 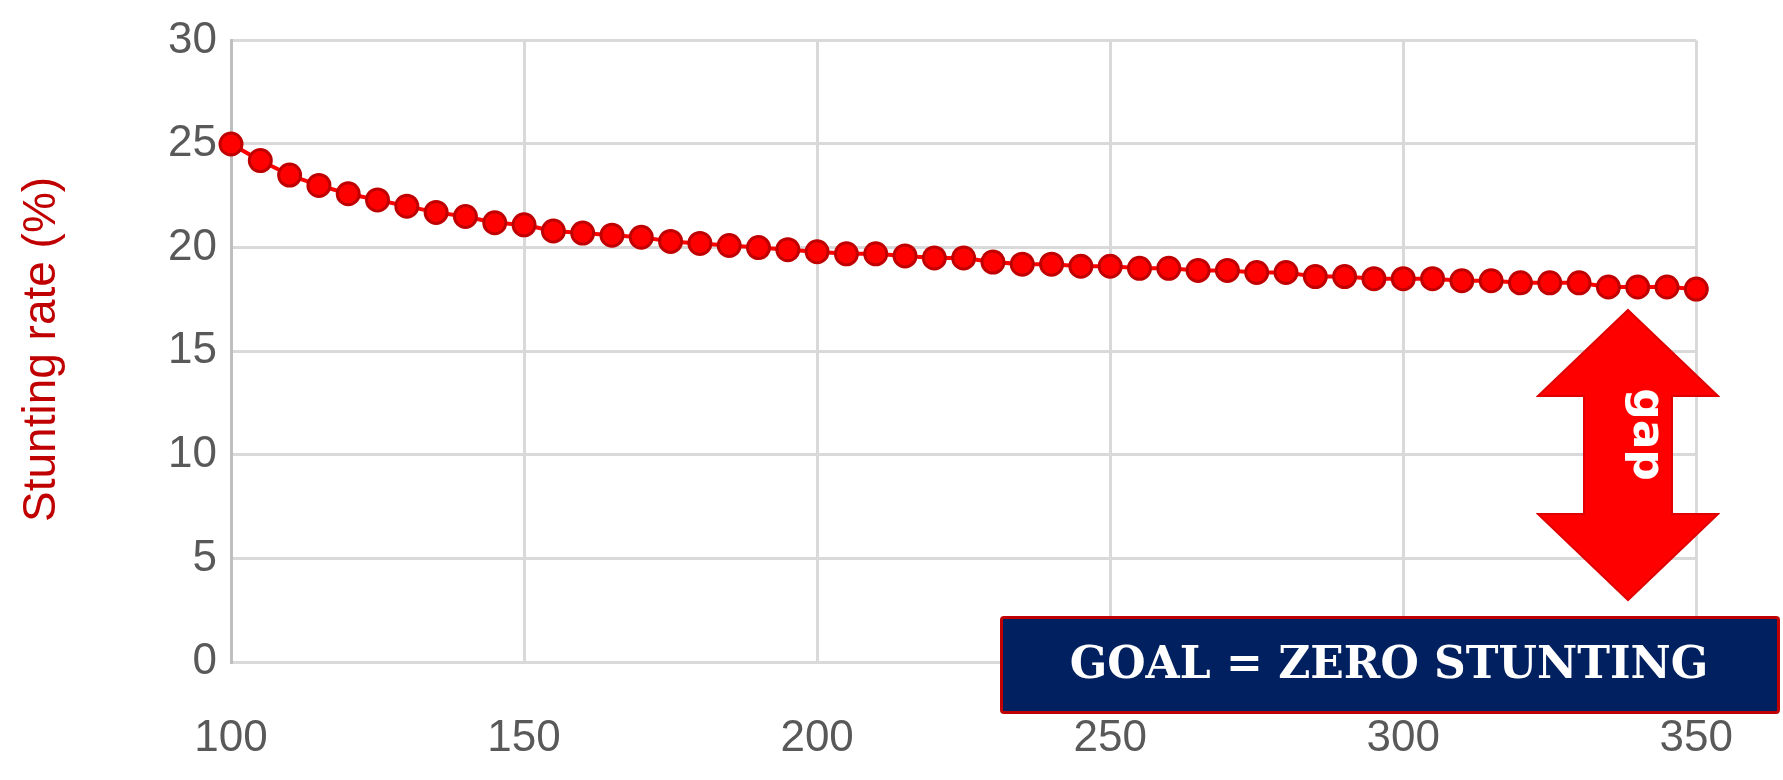 What do you see at coordinates (231, 735) in the screenshot?
I see `x-tick-label: 100` at bounding box center [231, 735].